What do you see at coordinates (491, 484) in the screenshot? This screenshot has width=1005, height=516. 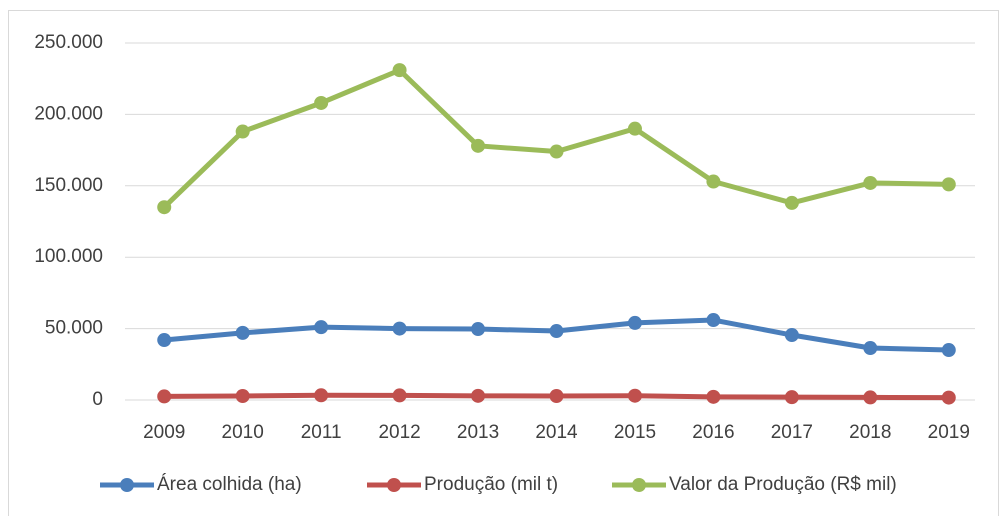 I see `legend-label: Produção (mil t)` at bounding box center [491, 484].